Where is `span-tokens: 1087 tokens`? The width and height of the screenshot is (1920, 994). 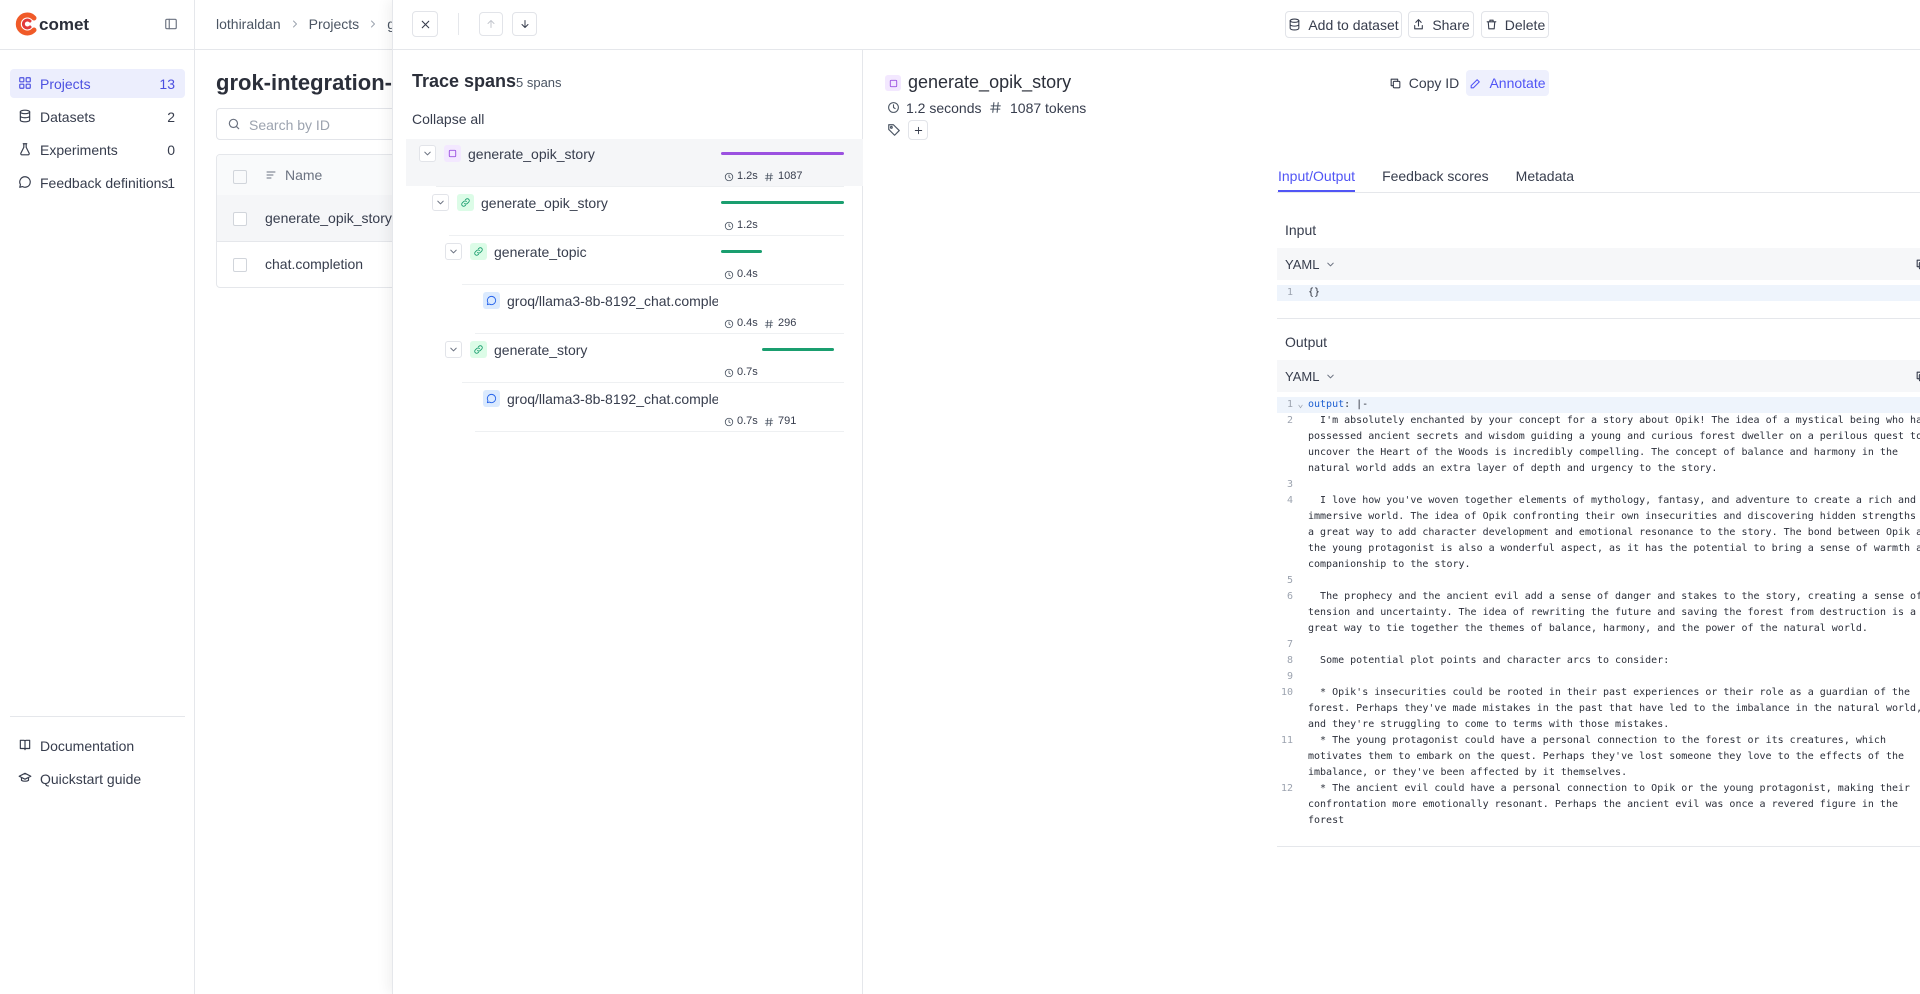 span-tokens: 1087 tokens is located at coordinates (1048, 108).